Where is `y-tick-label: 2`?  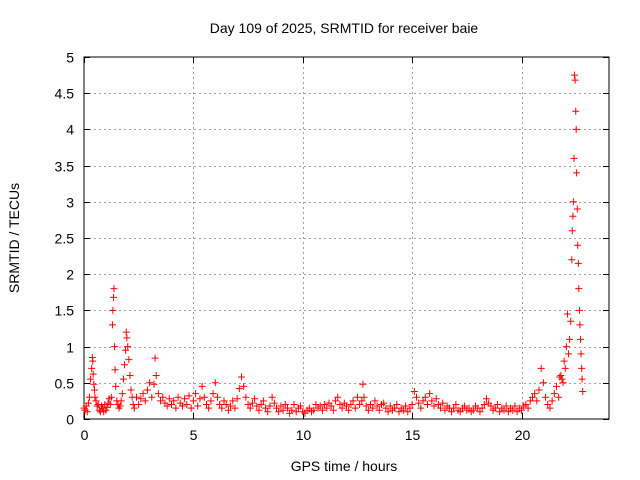
y-tick-label: 2 is located at coordinates (70, 275).